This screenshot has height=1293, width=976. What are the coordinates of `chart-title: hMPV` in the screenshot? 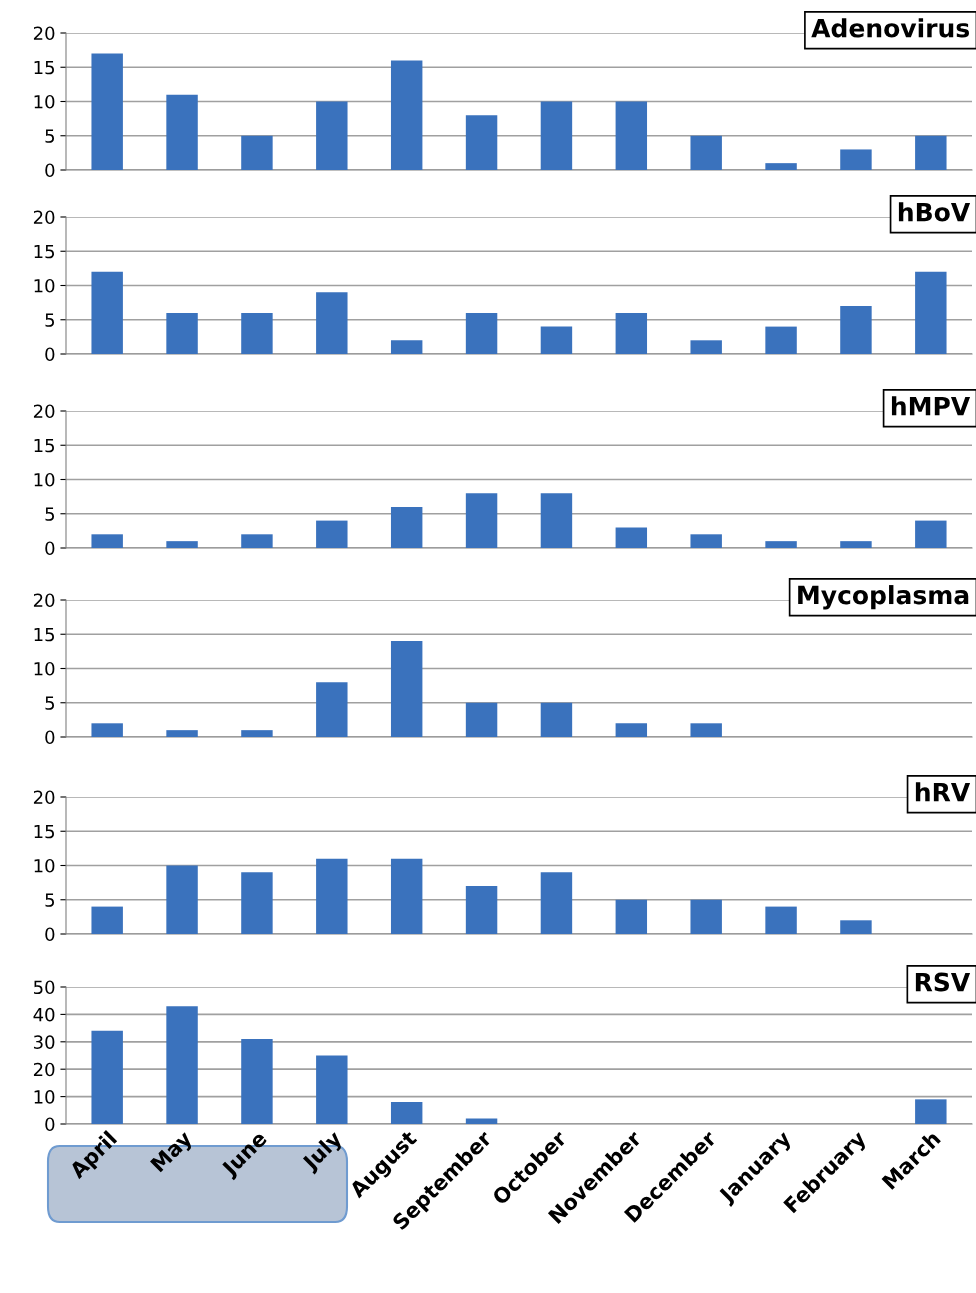 It's located at (931, 406).